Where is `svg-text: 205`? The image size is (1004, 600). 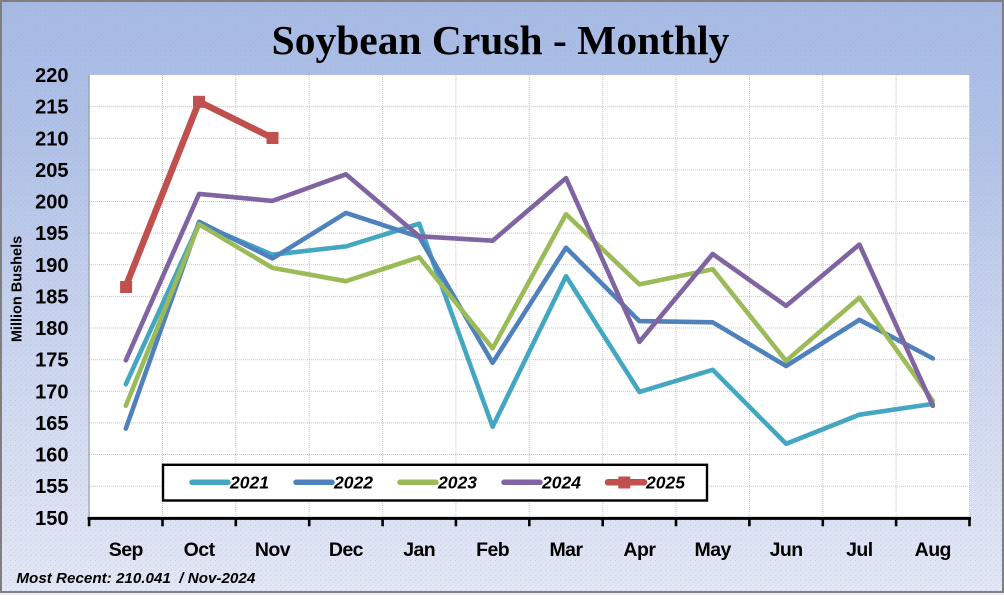
svg-text: 205 is located at coordinates (51, 171).